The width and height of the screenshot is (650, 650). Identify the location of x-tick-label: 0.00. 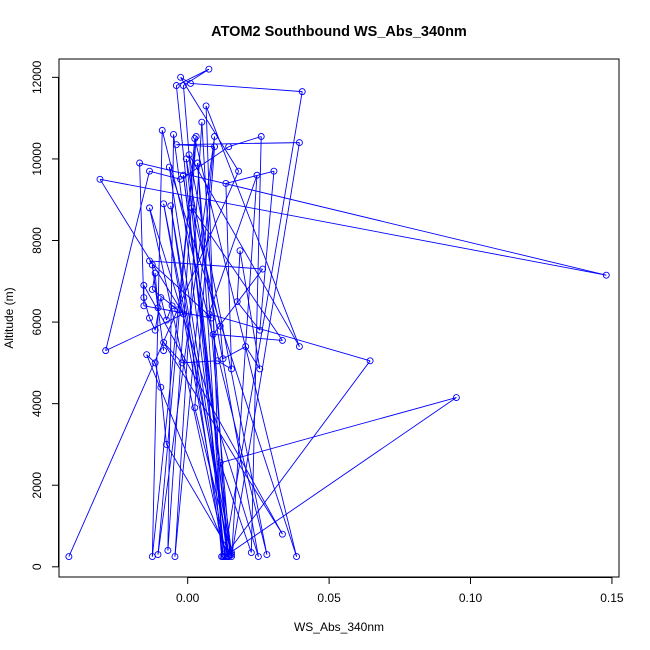
(188, 598).